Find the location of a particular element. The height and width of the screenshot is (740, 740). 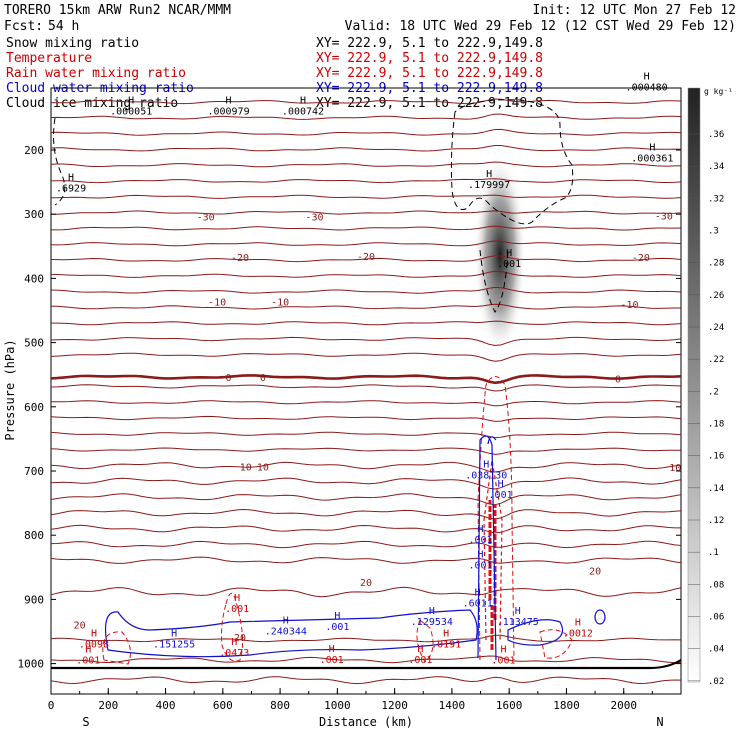

y-tick-label: 900 is located at coordinates (34, 599).